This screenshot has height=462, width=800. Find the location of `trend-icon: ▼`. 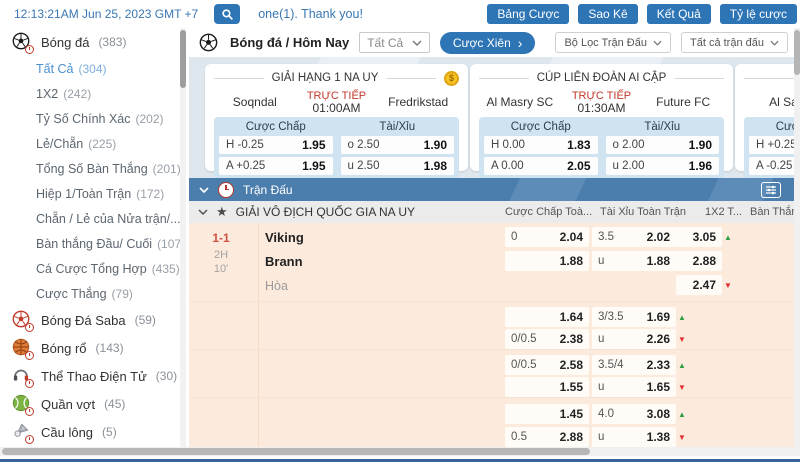

trend-icon: ▼ is located at coordinates (728, 285).